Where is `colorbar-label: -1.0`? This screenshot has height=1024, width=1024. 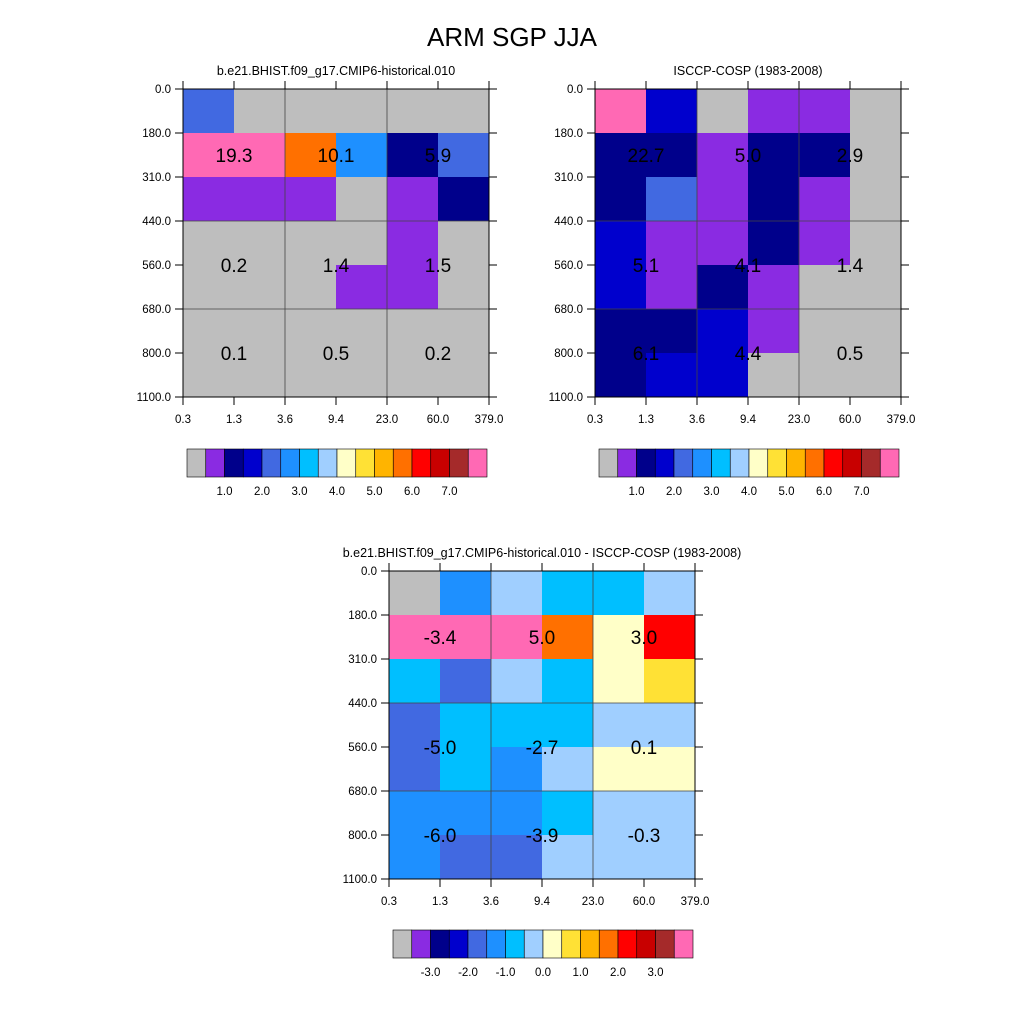 colorbar-label: -1.0 is located at coordinates (506, 973).